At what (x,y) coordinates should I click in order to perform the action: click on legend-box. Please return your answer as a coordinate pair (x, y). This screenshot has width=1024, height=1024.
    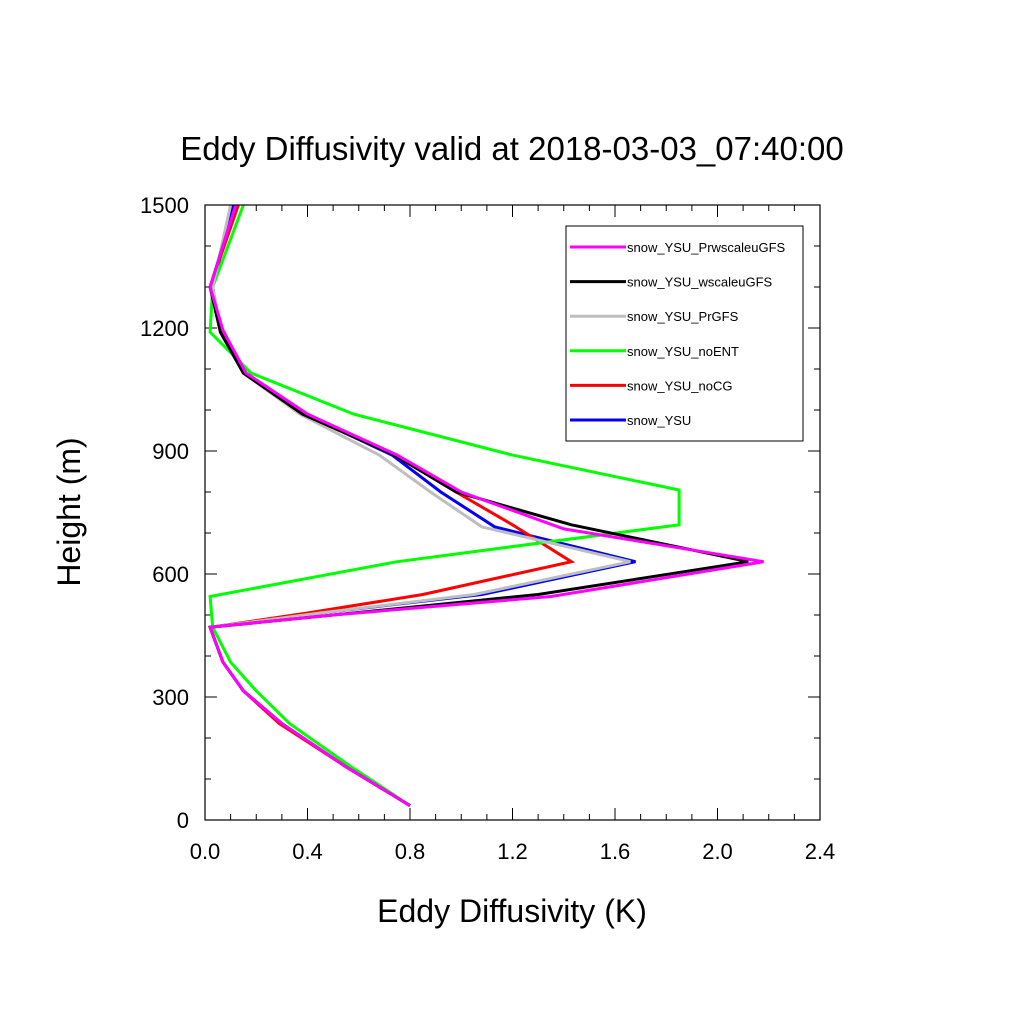
    Looking at the image, I should click on (684, 333).